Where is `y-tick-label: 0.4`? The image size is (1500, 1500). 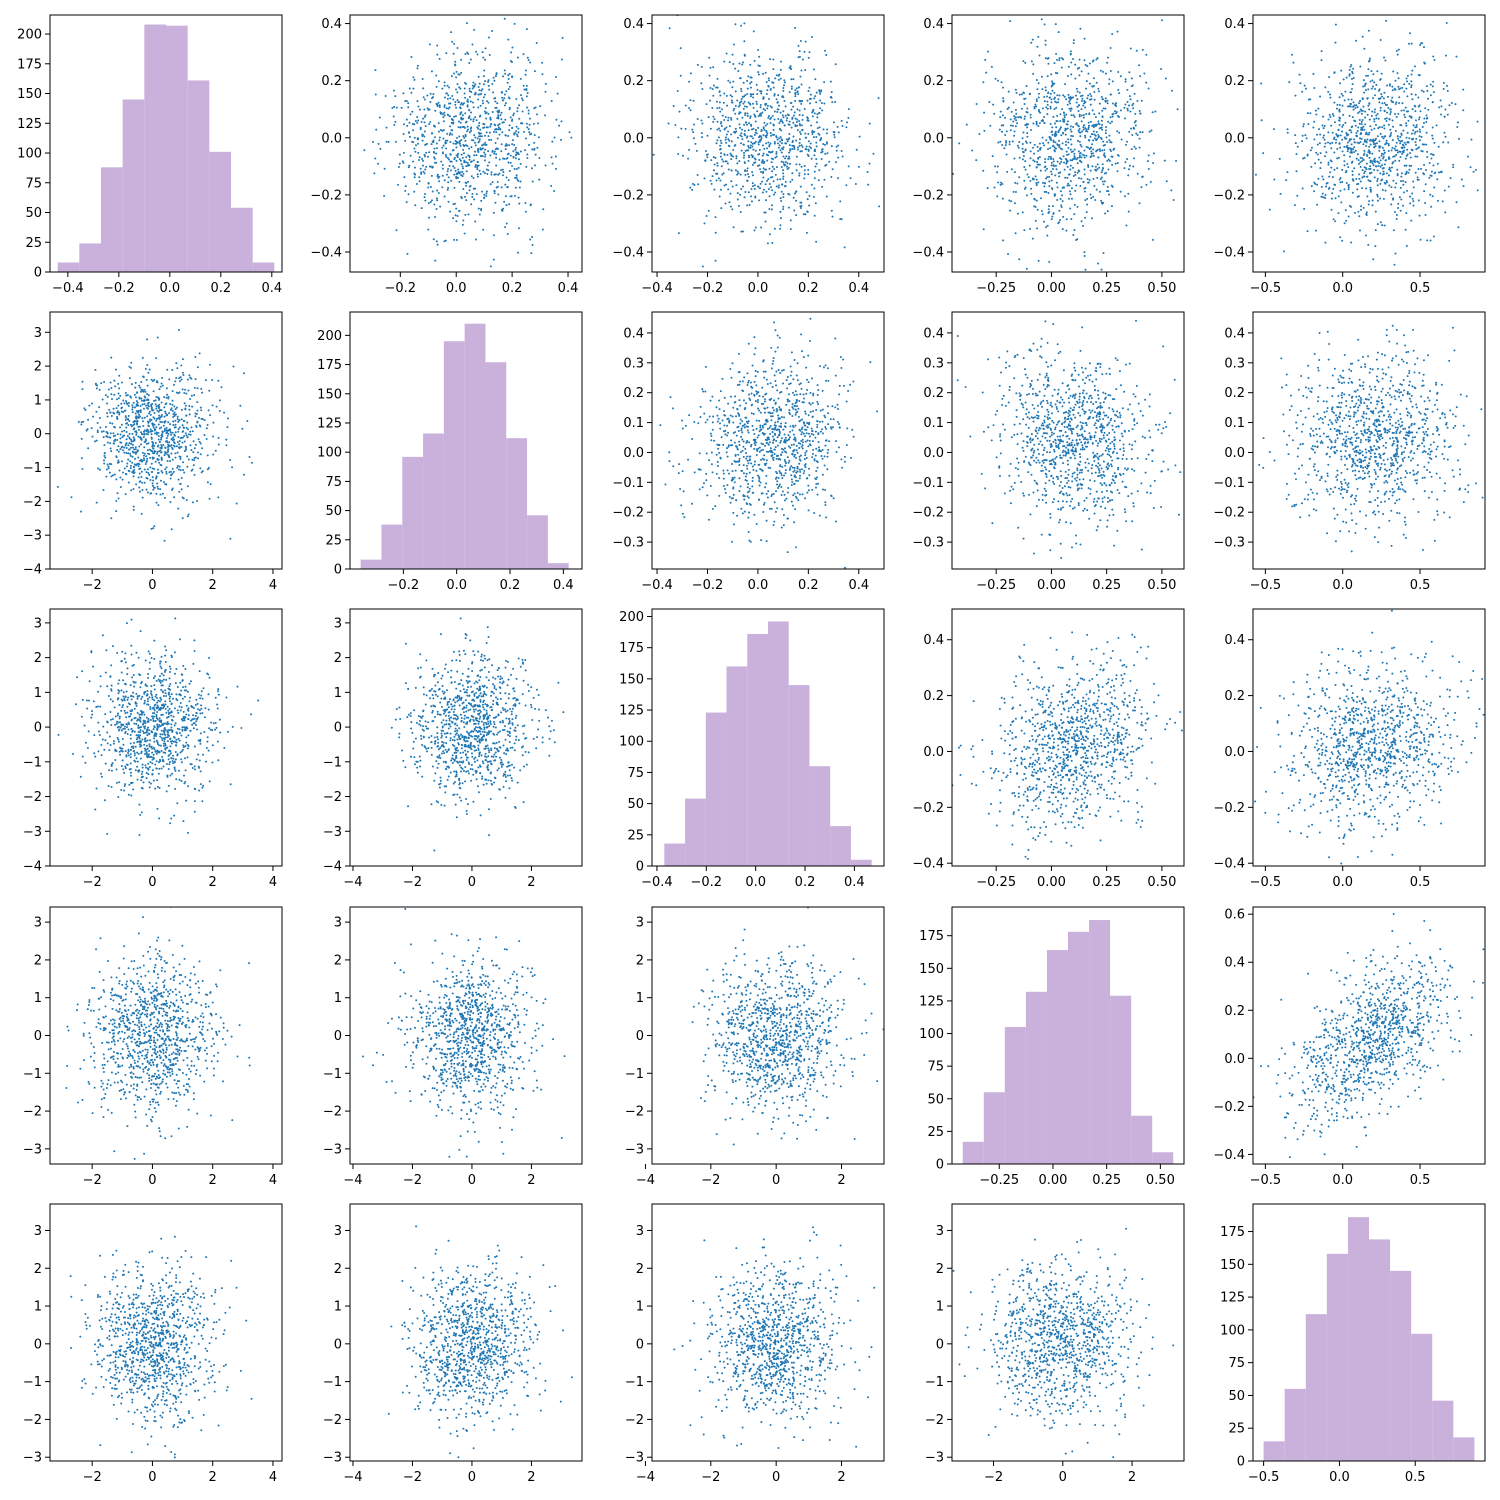 y-tick-label: 0.4 is located at coordinates (331, 24).